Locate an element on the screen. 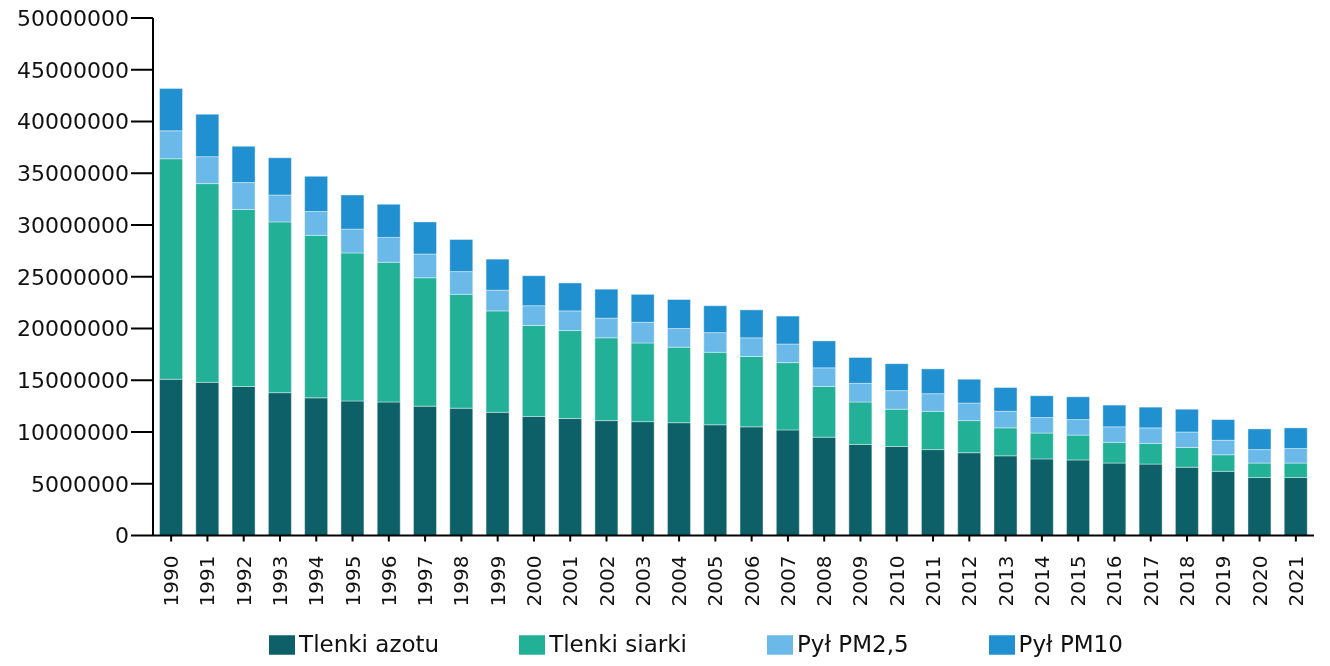  x-tick-label: 2003 is located at coordinates (642, 581).